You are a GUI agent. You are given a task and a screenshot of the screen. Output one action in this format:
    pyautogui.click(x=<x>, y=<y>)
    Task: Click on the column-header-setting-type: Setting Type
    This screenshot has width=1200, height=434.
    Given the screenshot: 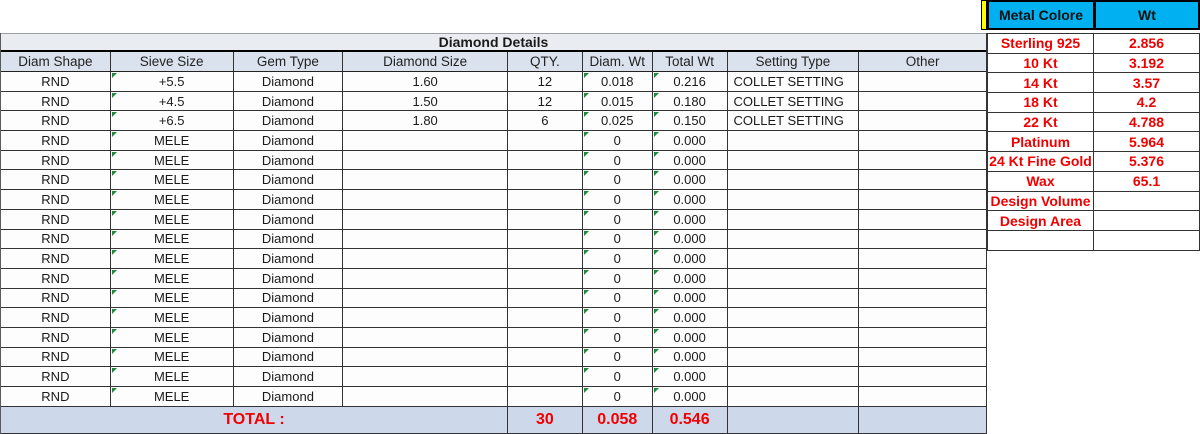 What is the action you would take?
    pyautogui.click(x=794, y=61)
    